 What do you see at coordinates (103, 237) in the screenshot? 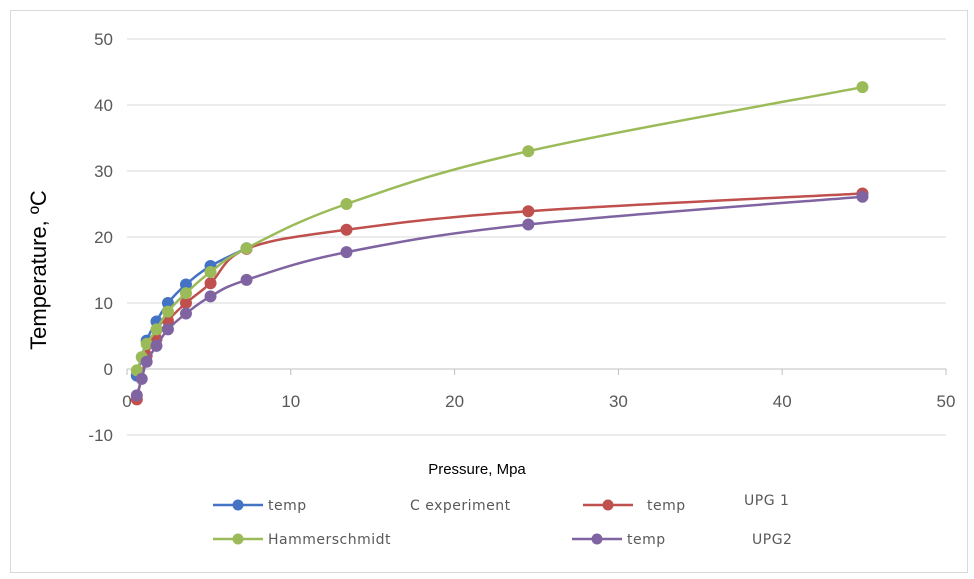
I see `y-tick-label: 20` at bounding box center [103, 237].